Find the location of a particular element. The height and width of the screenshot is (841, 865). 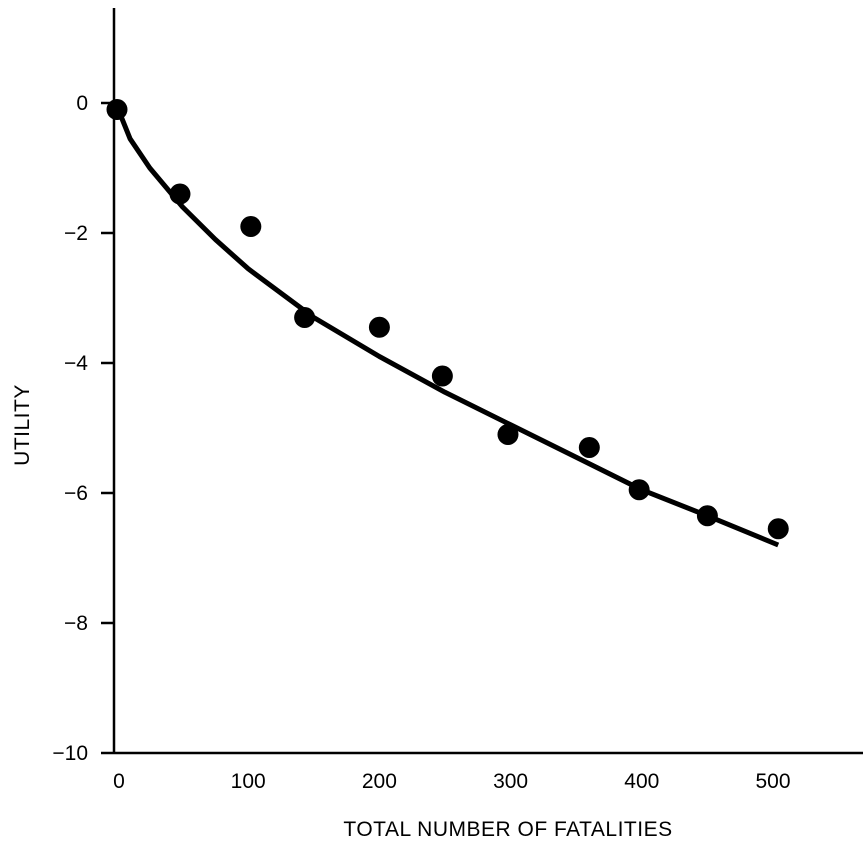

y-tick-label: −6 is located at coordinates (76, 493).